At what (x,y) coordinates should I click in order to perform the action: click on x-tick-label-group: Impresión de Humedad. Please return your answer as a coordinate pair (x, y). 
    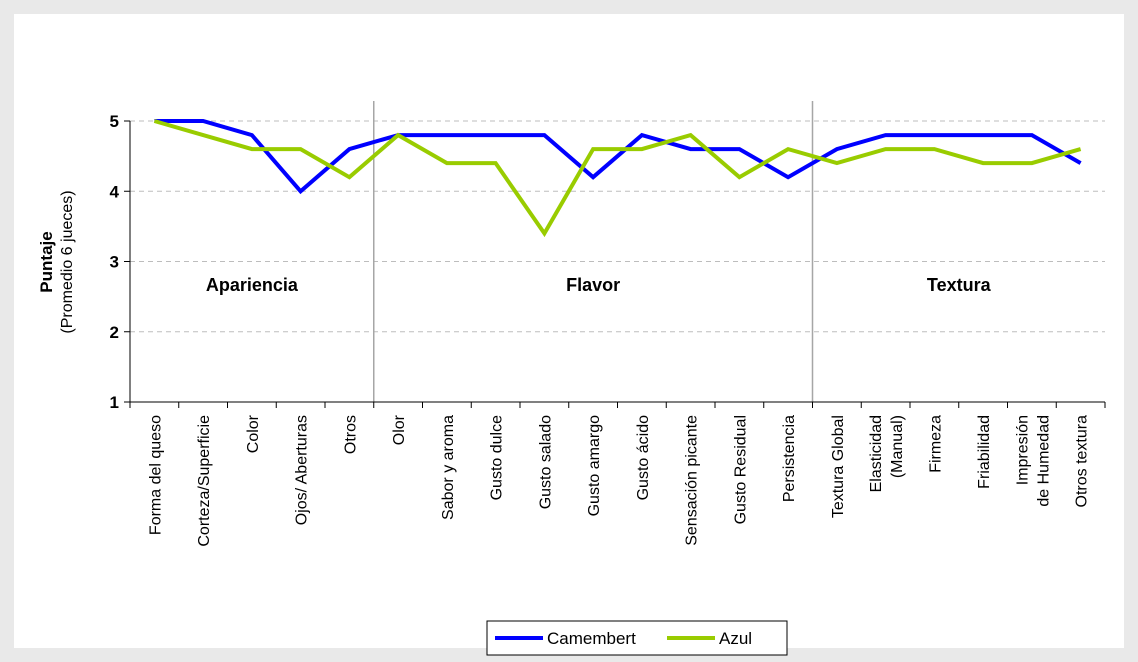
    Looking at the image, I should click on (1033, 461).